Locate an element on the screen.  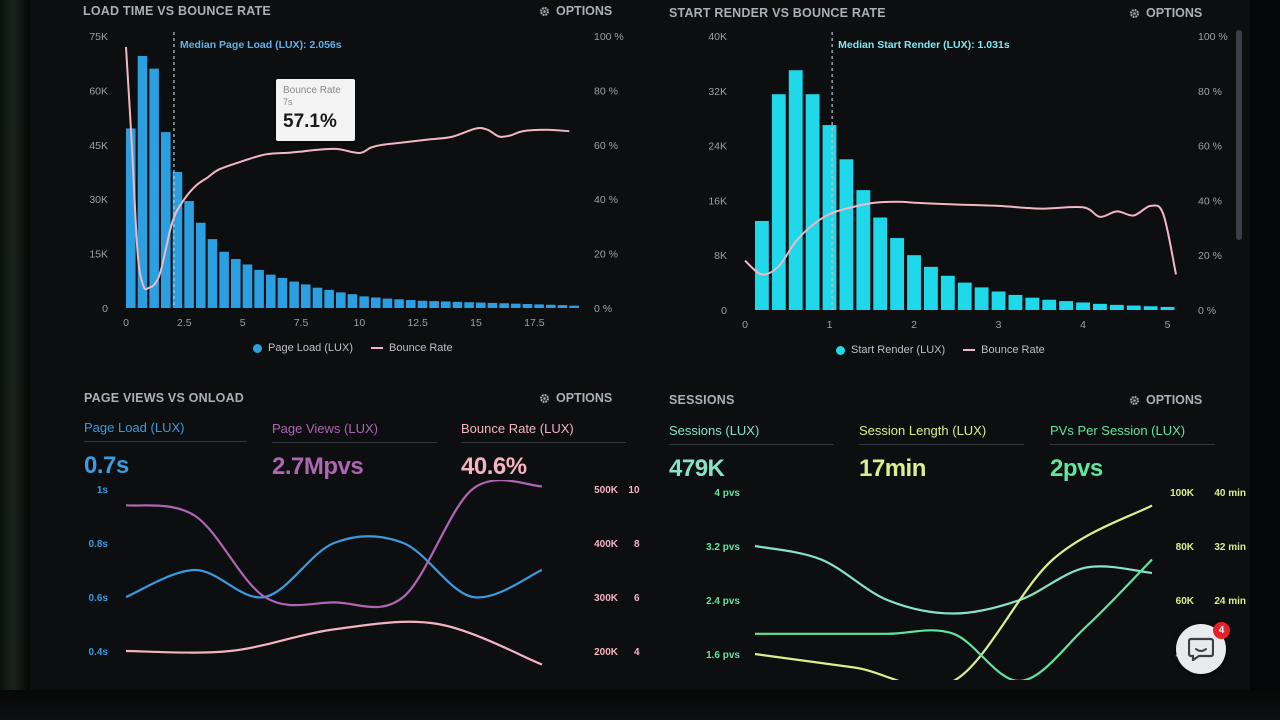
y3-tick-label: 80% is located at coordinates (637, 544).